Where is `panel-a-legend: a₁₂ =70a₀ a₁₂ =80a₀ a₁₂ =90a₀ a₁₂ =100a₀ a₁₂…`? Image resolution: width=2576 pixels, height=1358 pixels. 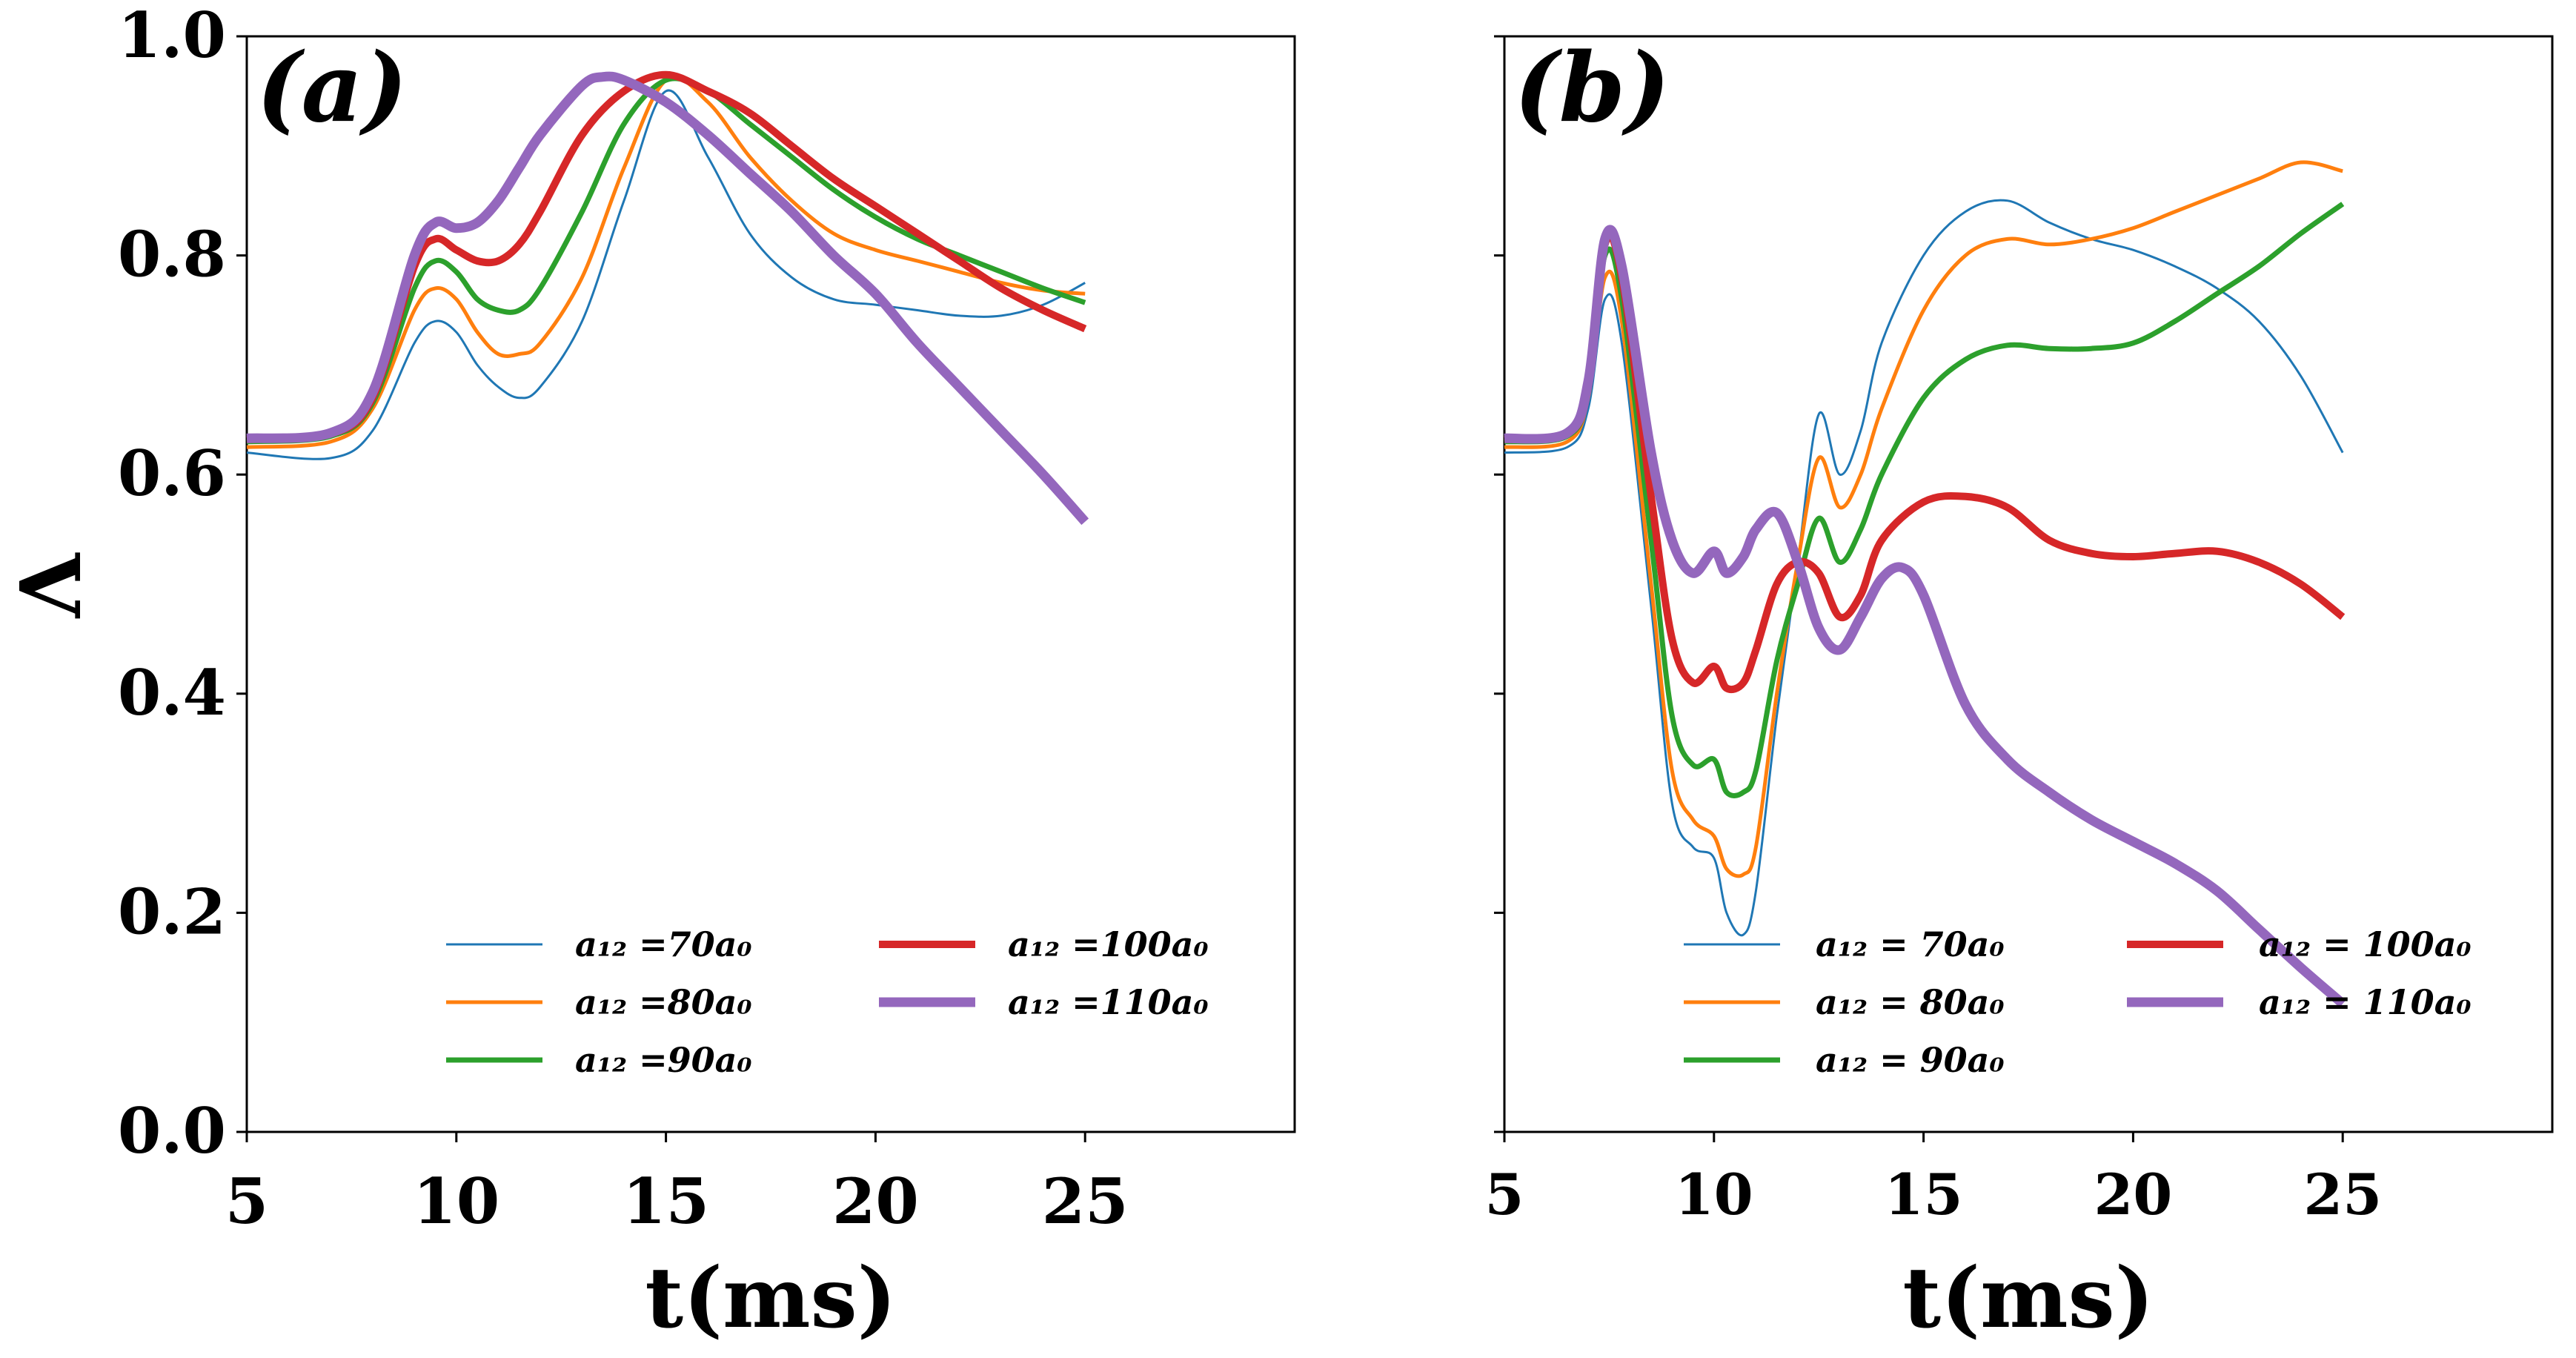
panel-a-legend: a₁₂ =70a₀ a₁₂ =80a₀ a₁₂ =90a₀ a₁₂ =100a₀ a₁₂… is located at coordinates (828, 1002).